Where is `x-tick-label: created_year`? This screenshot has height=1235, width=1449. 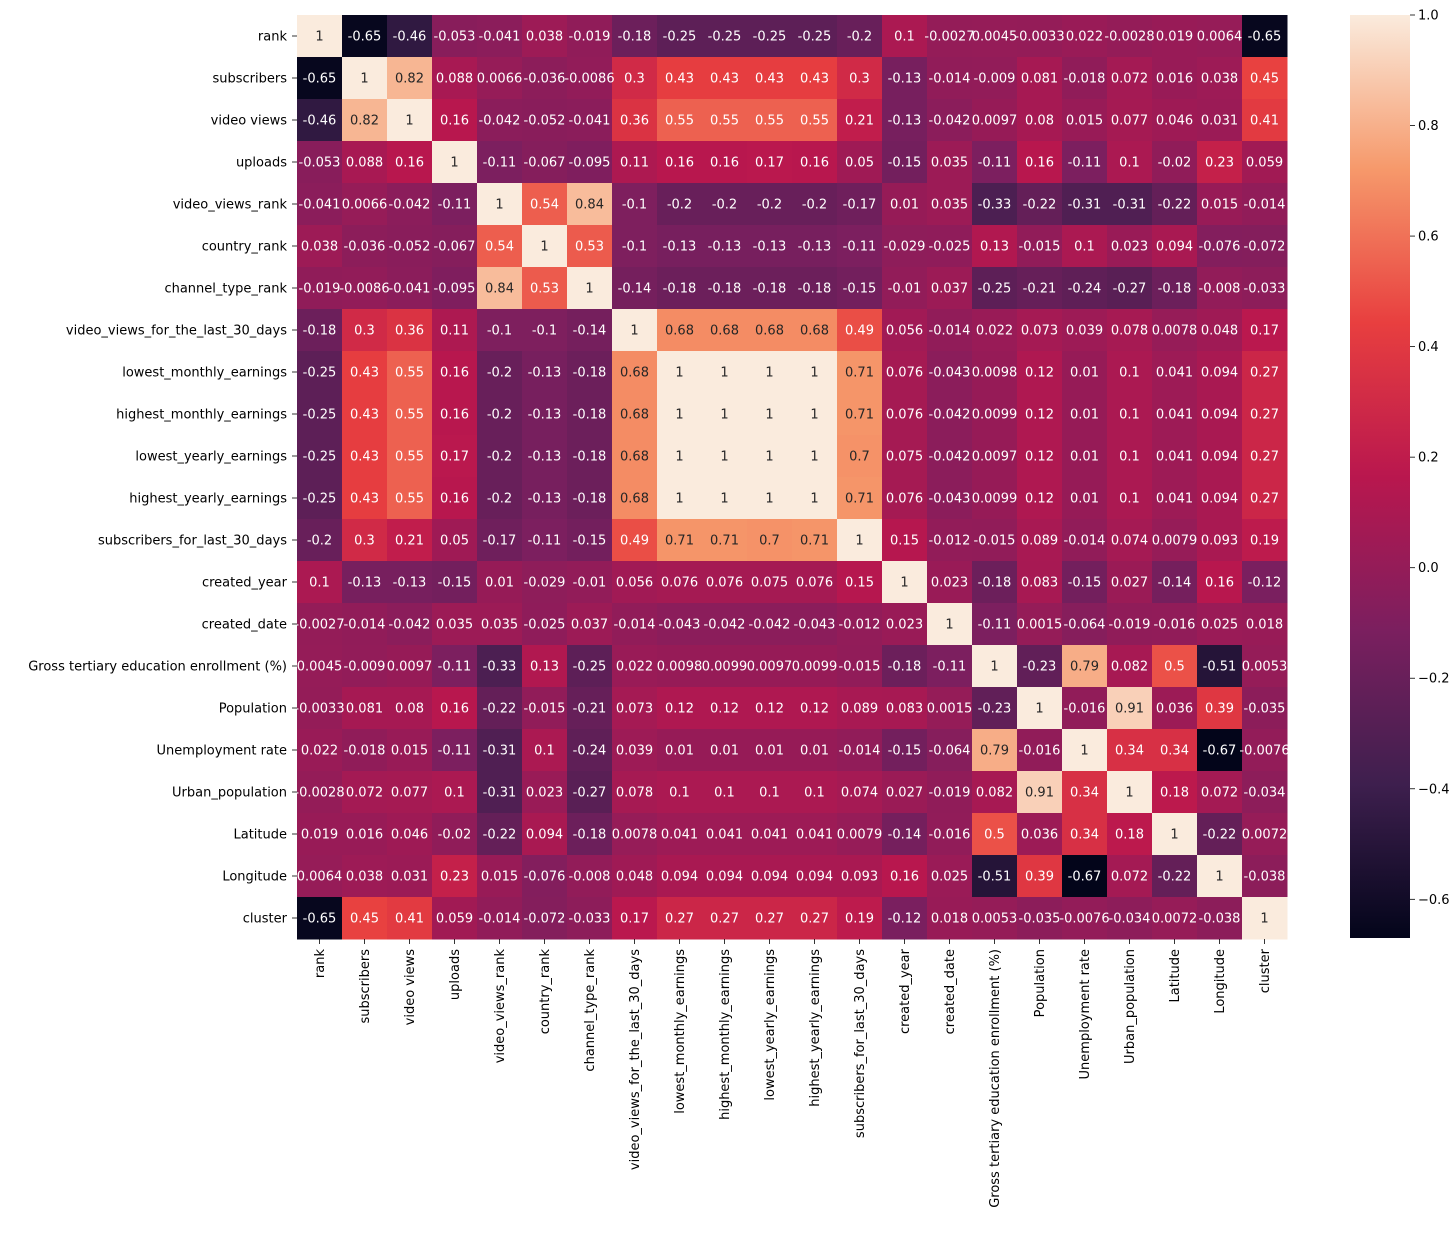
x-tick-label: created_year is located at coordinates (905, 991).